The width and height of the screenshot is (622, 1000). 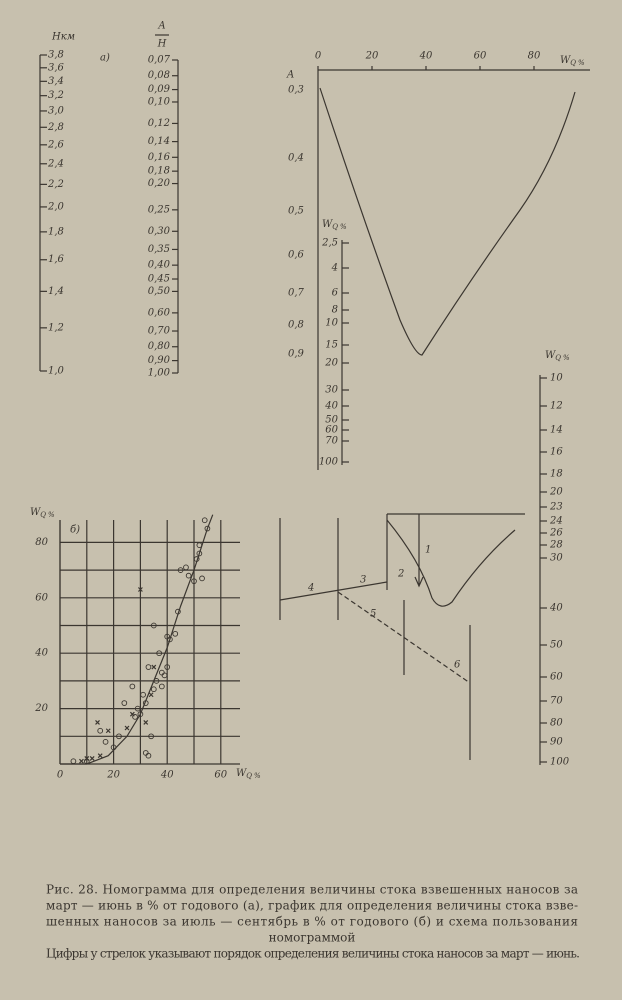 What do you see at coordinates (159, 141) in the screenshot?
I see `ah-tick-label: 0,14` at bounding box center [159, 141].